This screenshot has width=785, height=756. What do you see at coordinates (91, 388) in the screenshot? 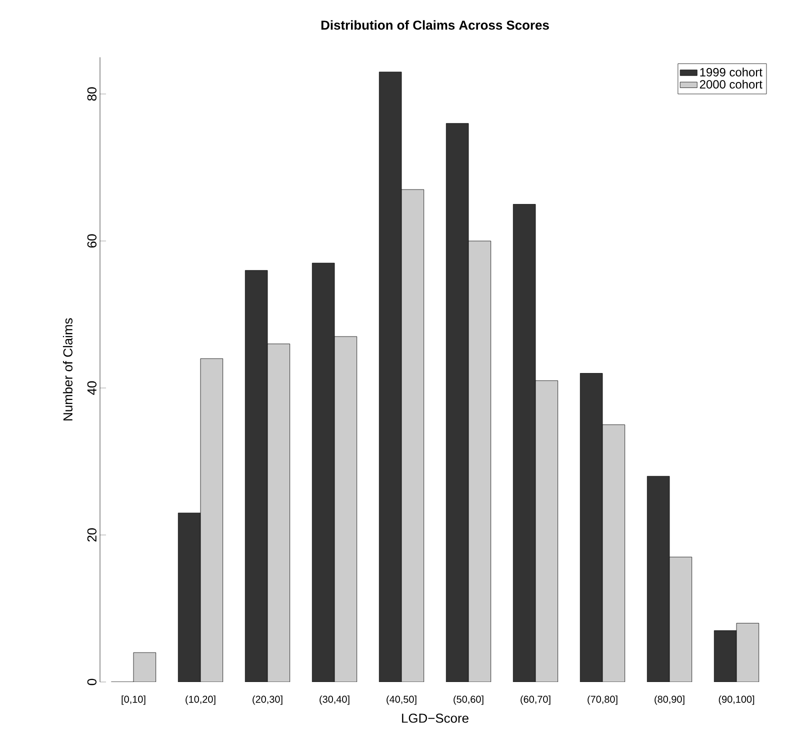
I see `y-tick-label: 40` at bounding box center [91, 388].